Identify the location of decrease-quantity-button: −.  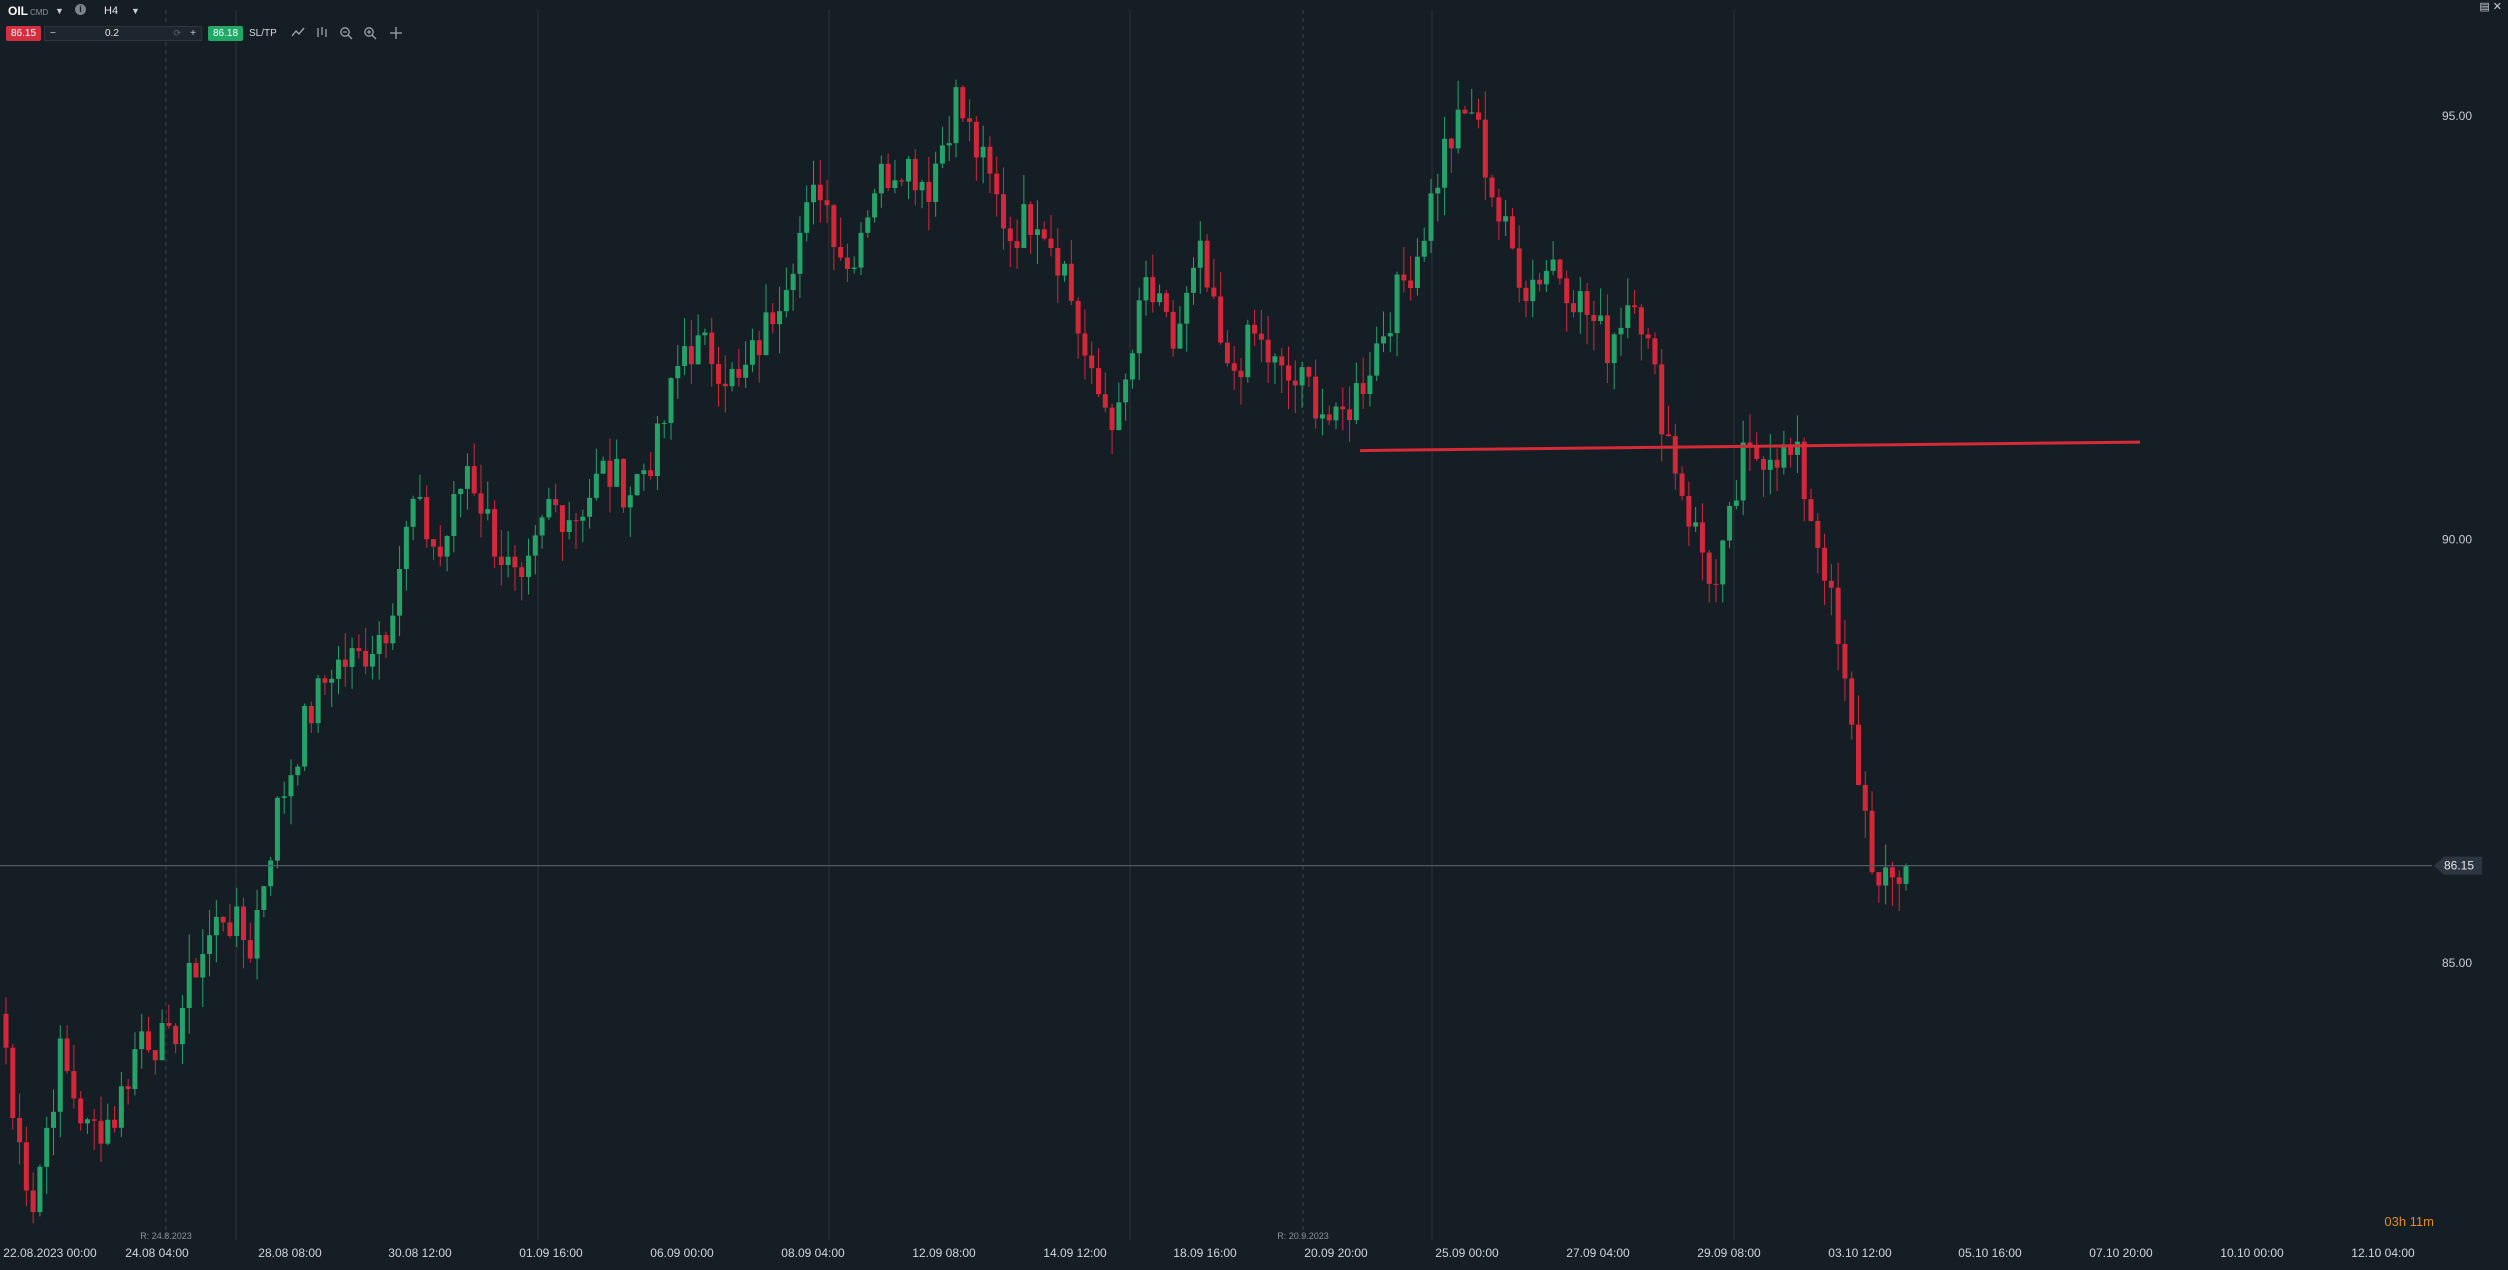
(53, 33).